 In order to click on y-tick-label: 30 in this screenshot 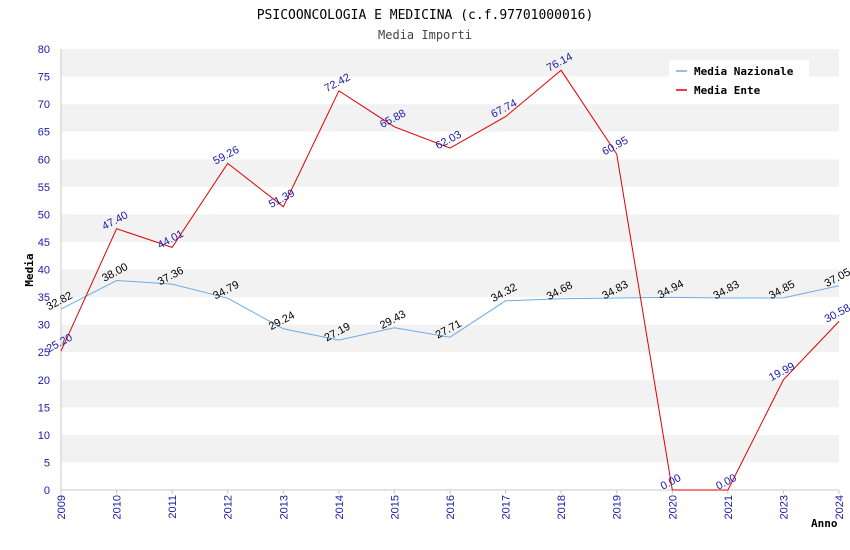, I will do `click(44, 326)`.